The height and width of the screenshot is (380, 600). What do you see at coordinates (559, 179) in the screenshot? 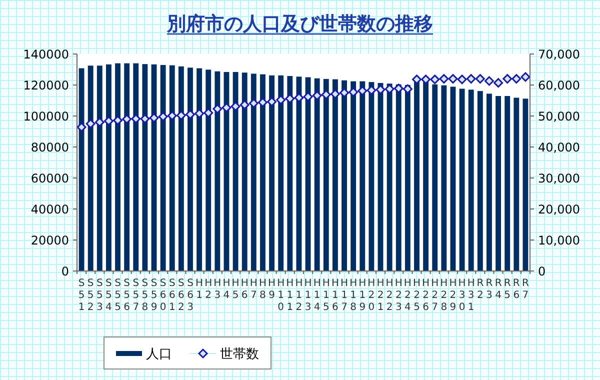
I see `y2-tick-label: 30,000` at bounding box center [559, 179].